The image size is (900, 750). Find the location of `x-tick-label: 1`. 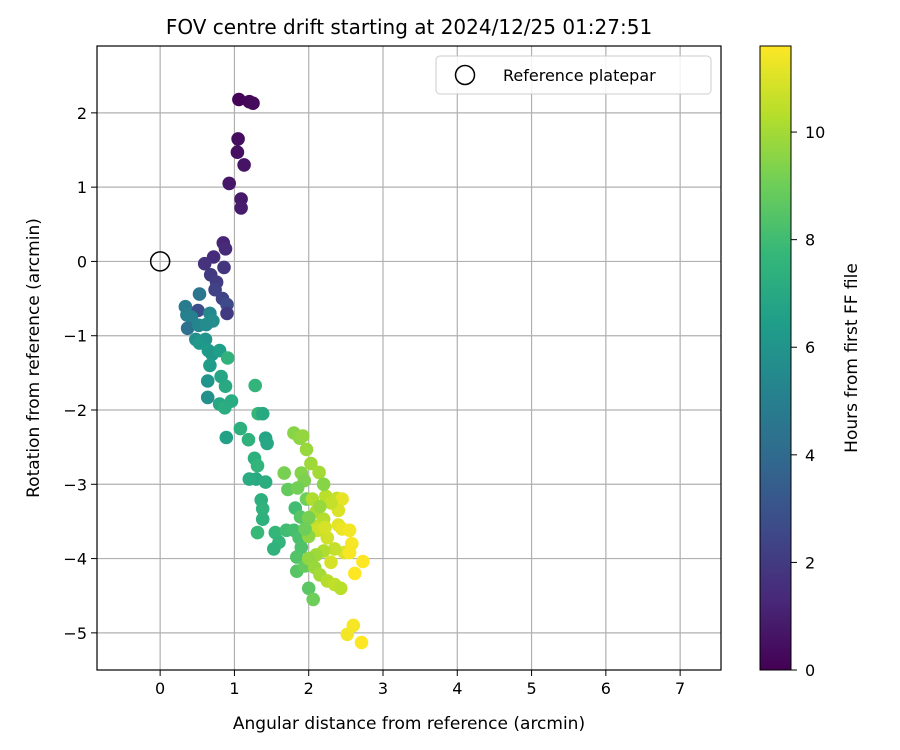

x-tick-label: 1 is located at coordinates (234, 688).